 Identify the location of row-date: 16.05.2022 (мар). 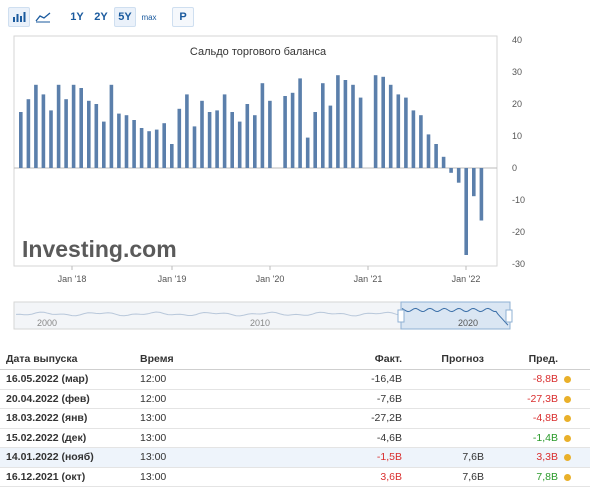
(47, 379).